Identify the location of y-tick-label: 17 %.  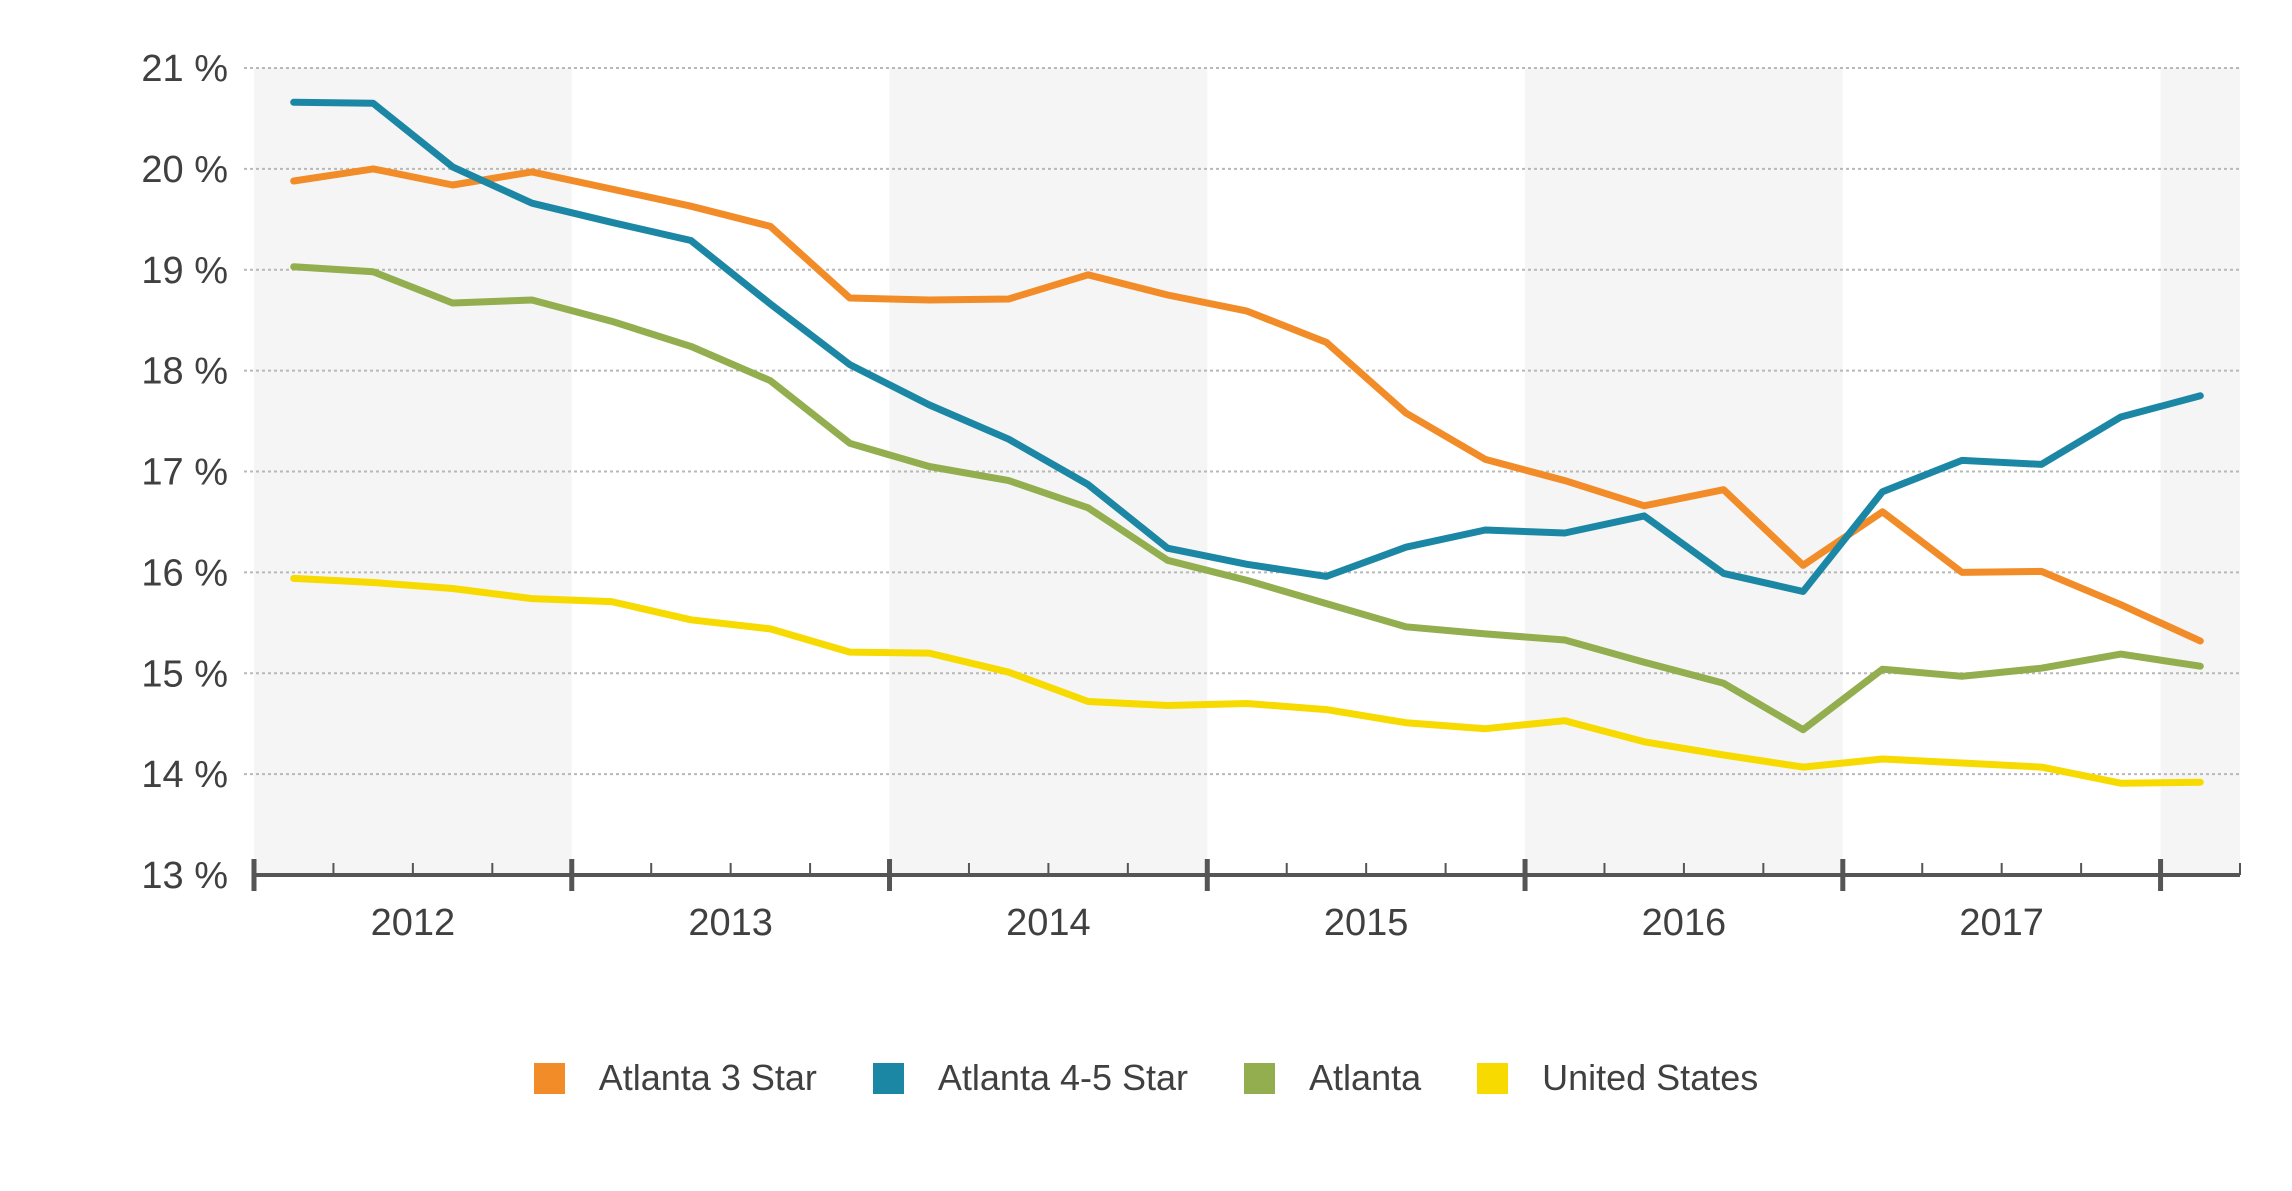
(184, 473).